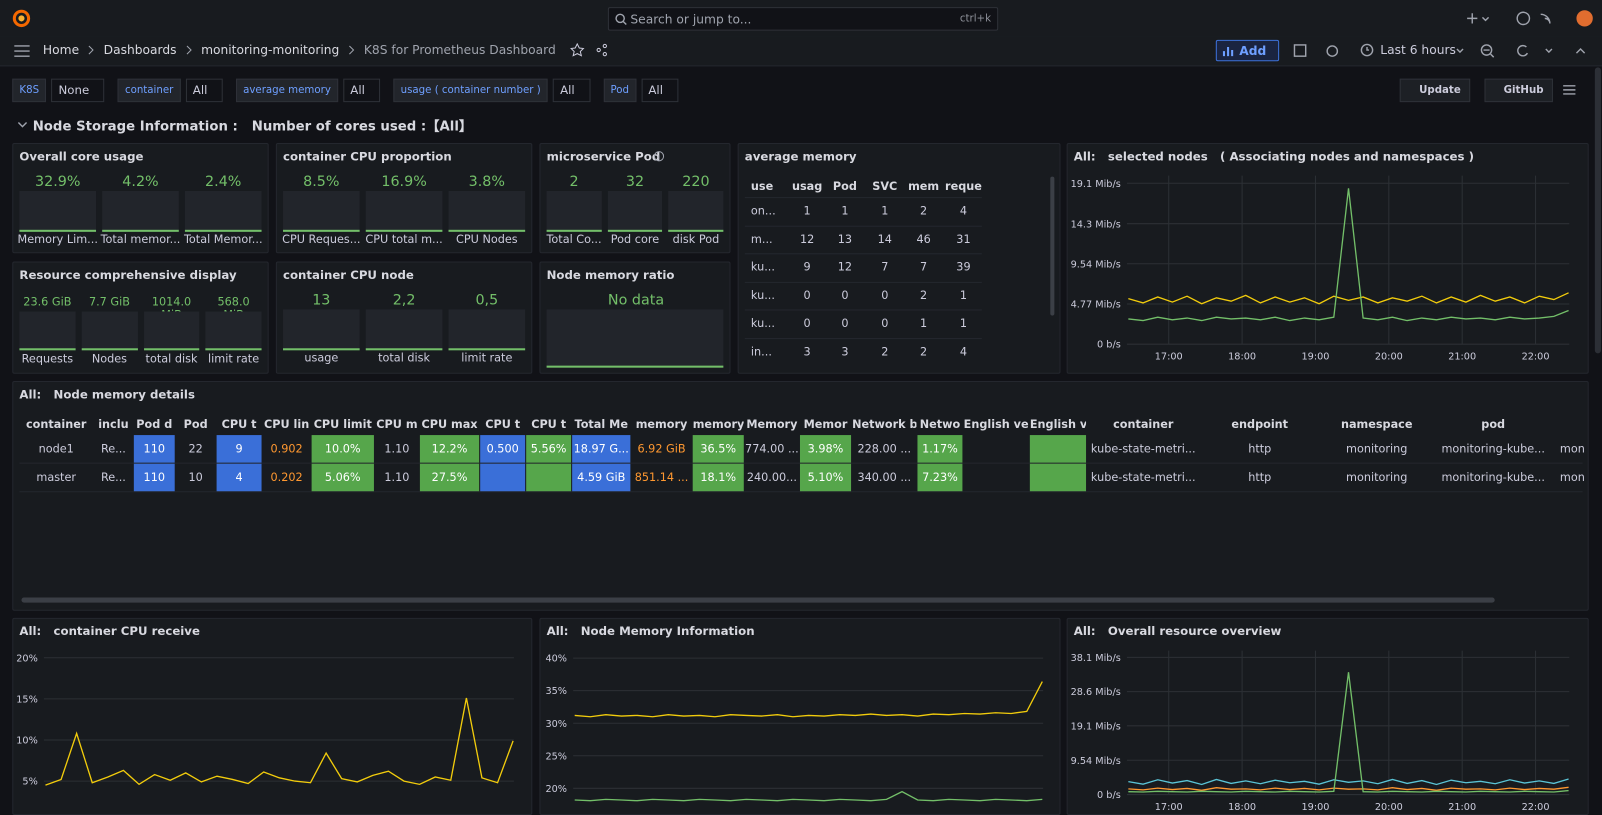 Image resolution: width=1602 pixels, height=815 pixels. Describe the element at coordinates (1348, 298) in the screenshot. I see `series-line` at that location.